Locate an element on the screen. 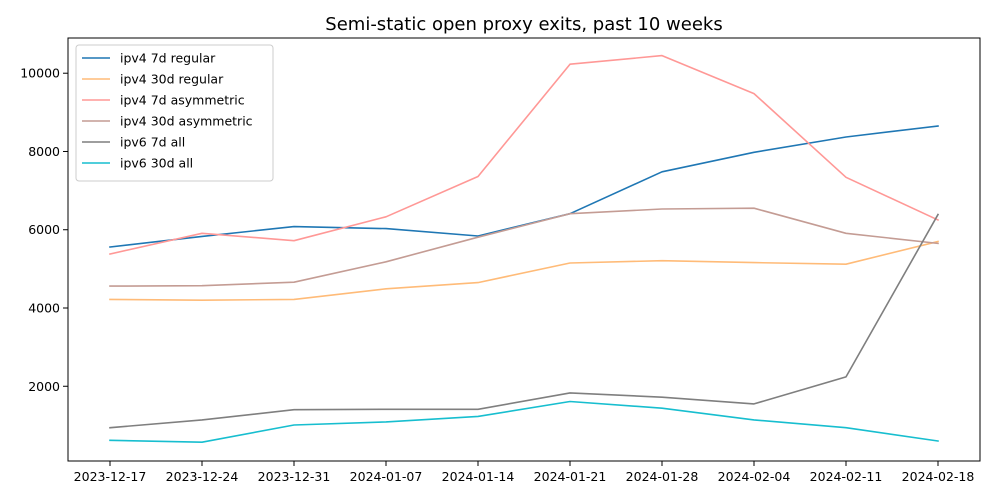 The image size is (1000, 500). x-tick-label: 2024-01-28 is located at coordinates (662, 476).